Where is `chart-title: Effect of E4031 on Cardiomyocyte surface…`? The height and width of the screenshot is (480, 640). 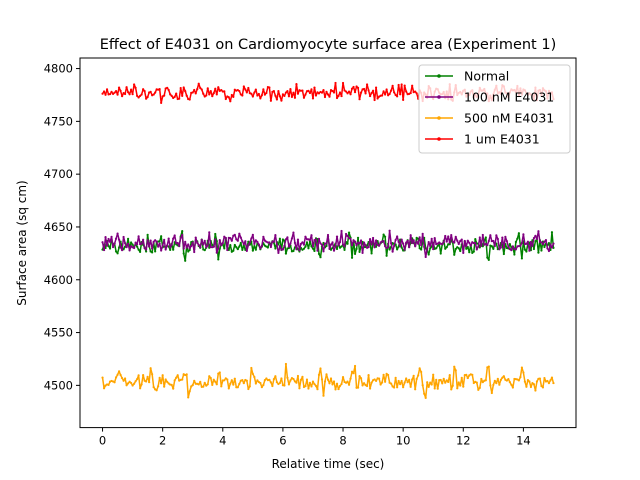 chart-title: Effect of E4031 on Cardiomyocyte surface… is located at coordinates (328, 45).